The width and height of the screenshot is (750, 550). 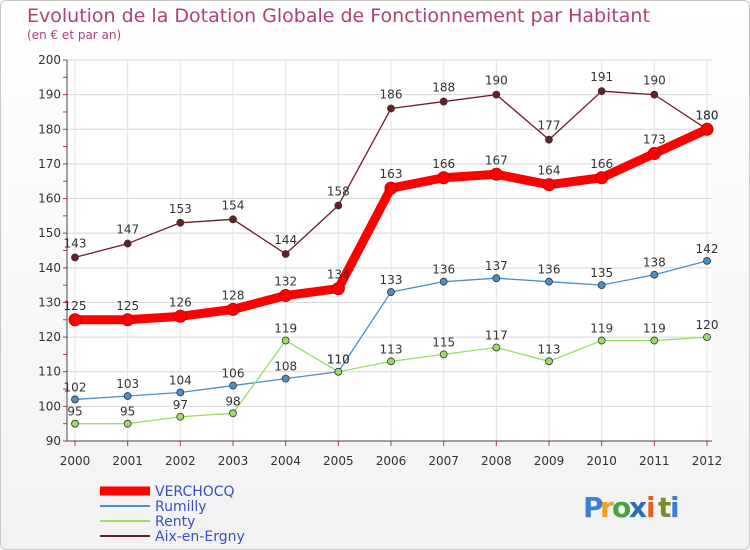 I want to click on y-tick-190: 190, so click(x=49, y=95).